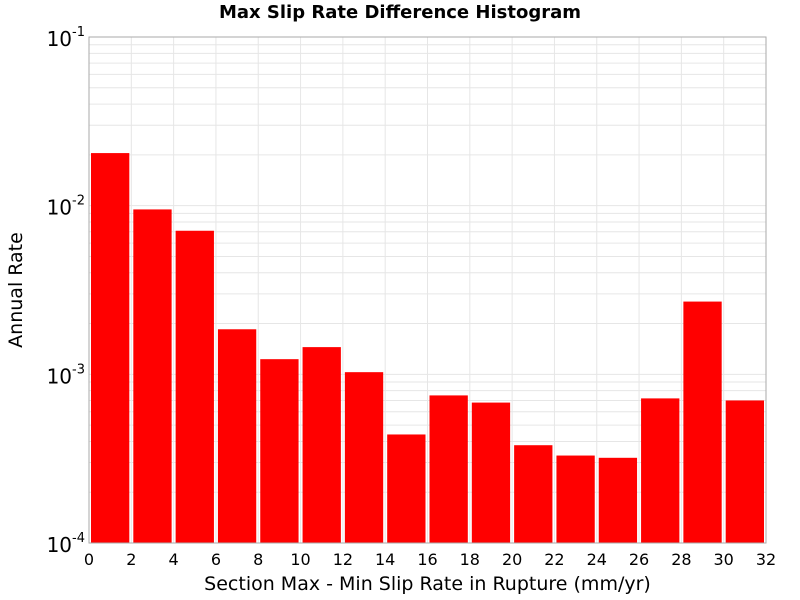  I want to click on x-tick-label: 4, so click(174, 559).